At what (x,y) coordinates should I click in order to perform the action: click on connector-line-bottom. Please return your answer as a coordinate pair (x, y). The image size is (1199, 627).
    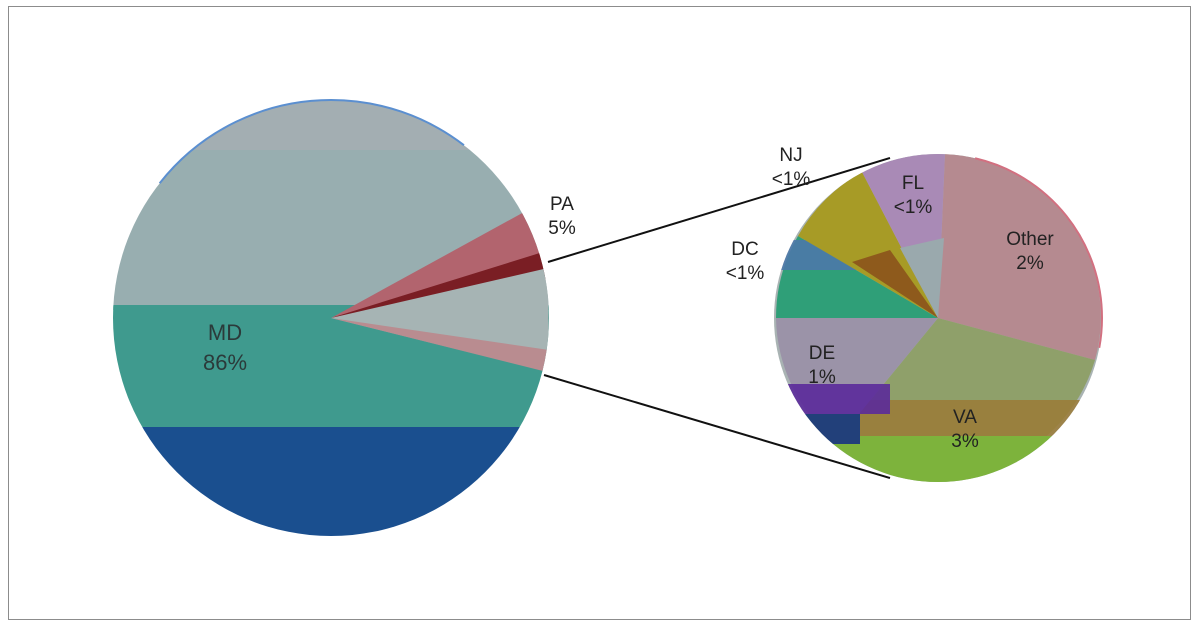
    Looking at the image, I should click on (717, 426).